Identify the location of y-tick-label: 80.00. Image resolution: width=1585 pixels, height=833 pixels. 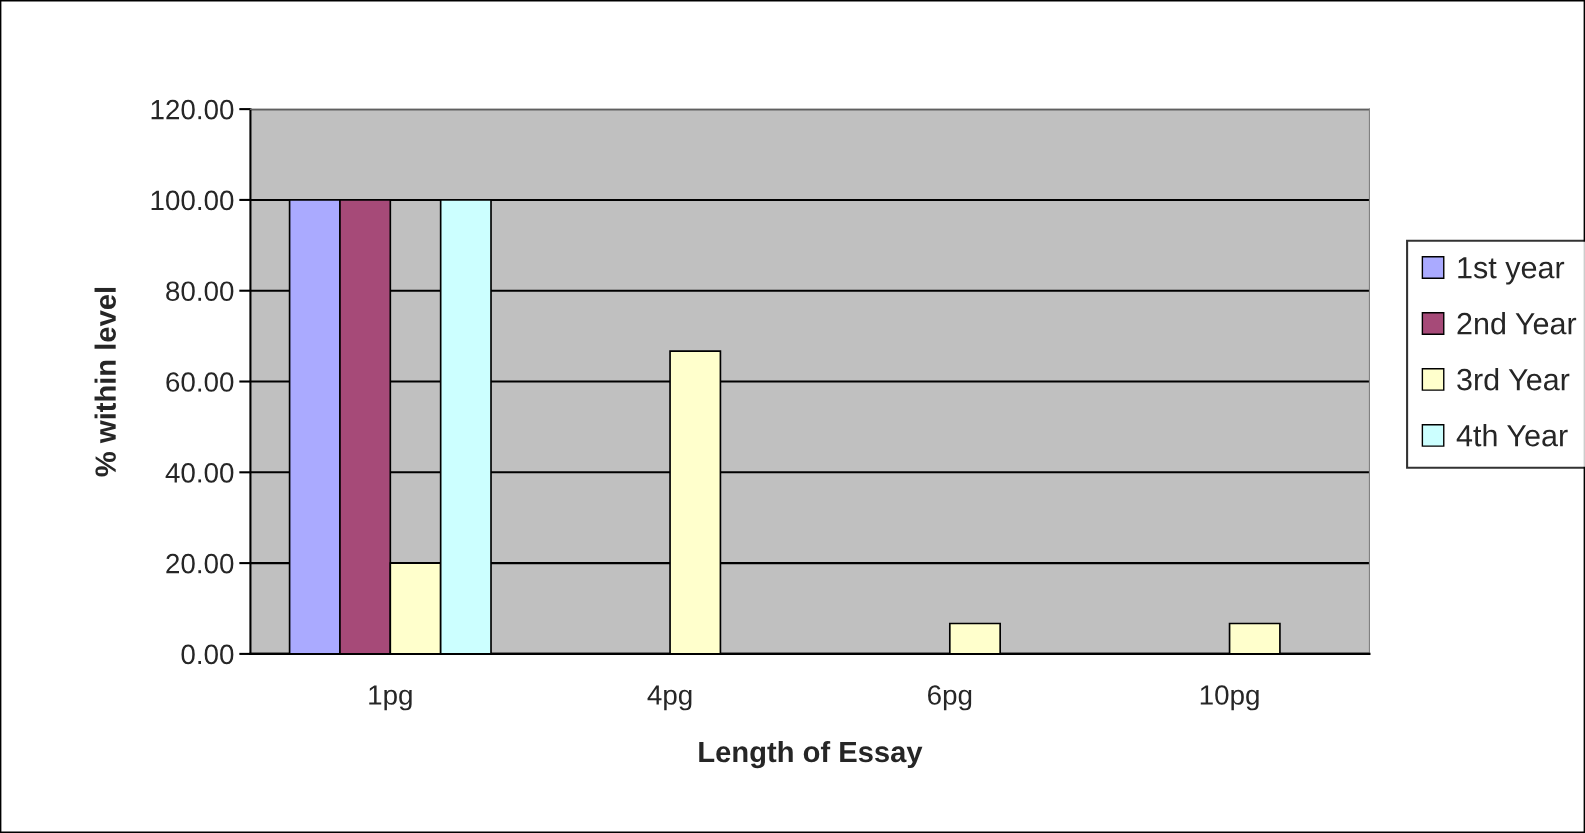
(200, 291).